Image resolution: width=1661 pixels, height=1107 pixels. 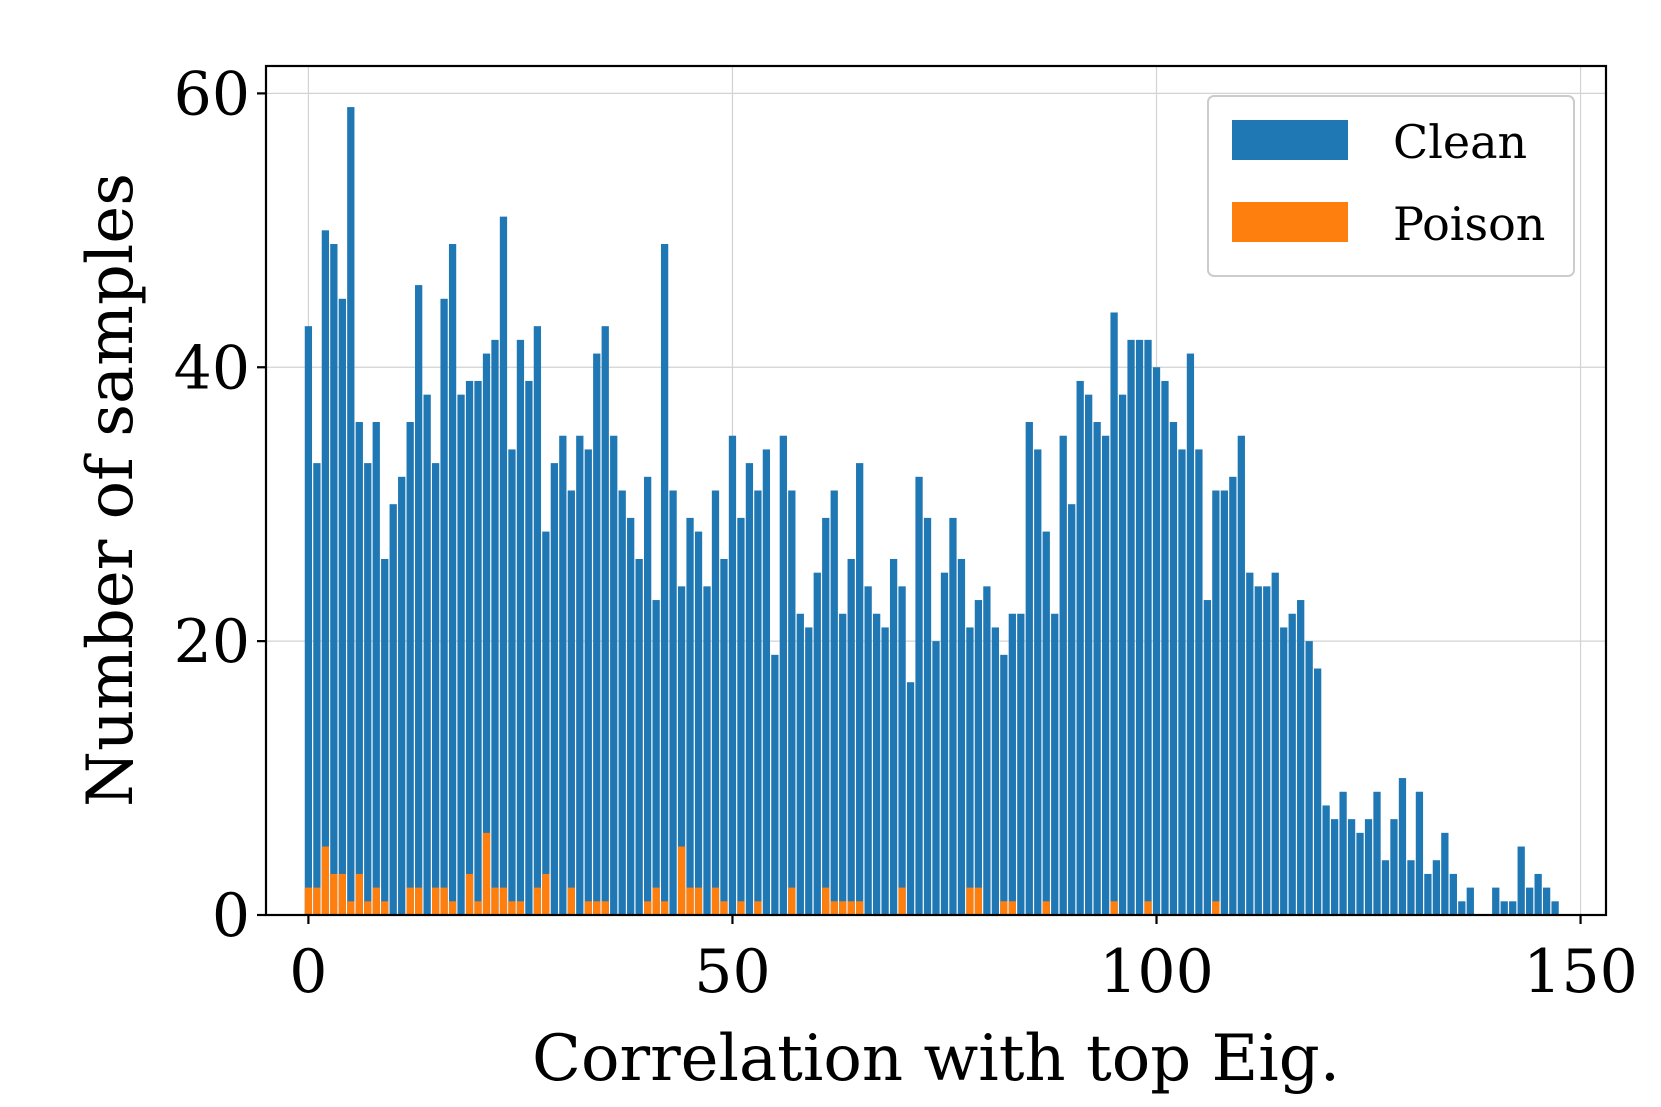 What do you see at coordinates (308, 972) in the screenshot?
I see `x-tick-label: 0` at bounding box center [308, 972].